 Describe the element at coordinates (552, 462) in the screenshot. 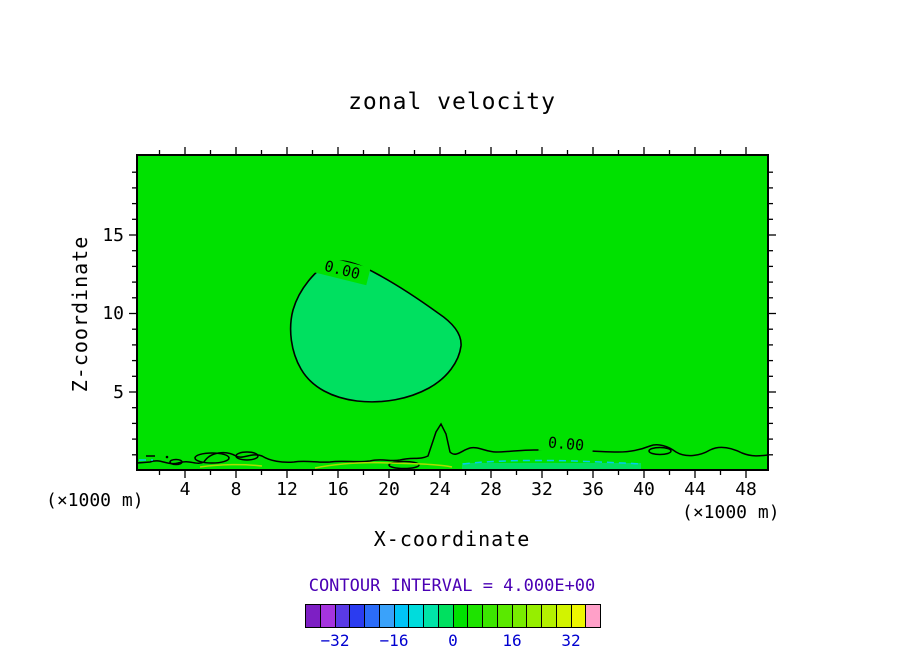

I see `negative-contour-dashed` at that location.